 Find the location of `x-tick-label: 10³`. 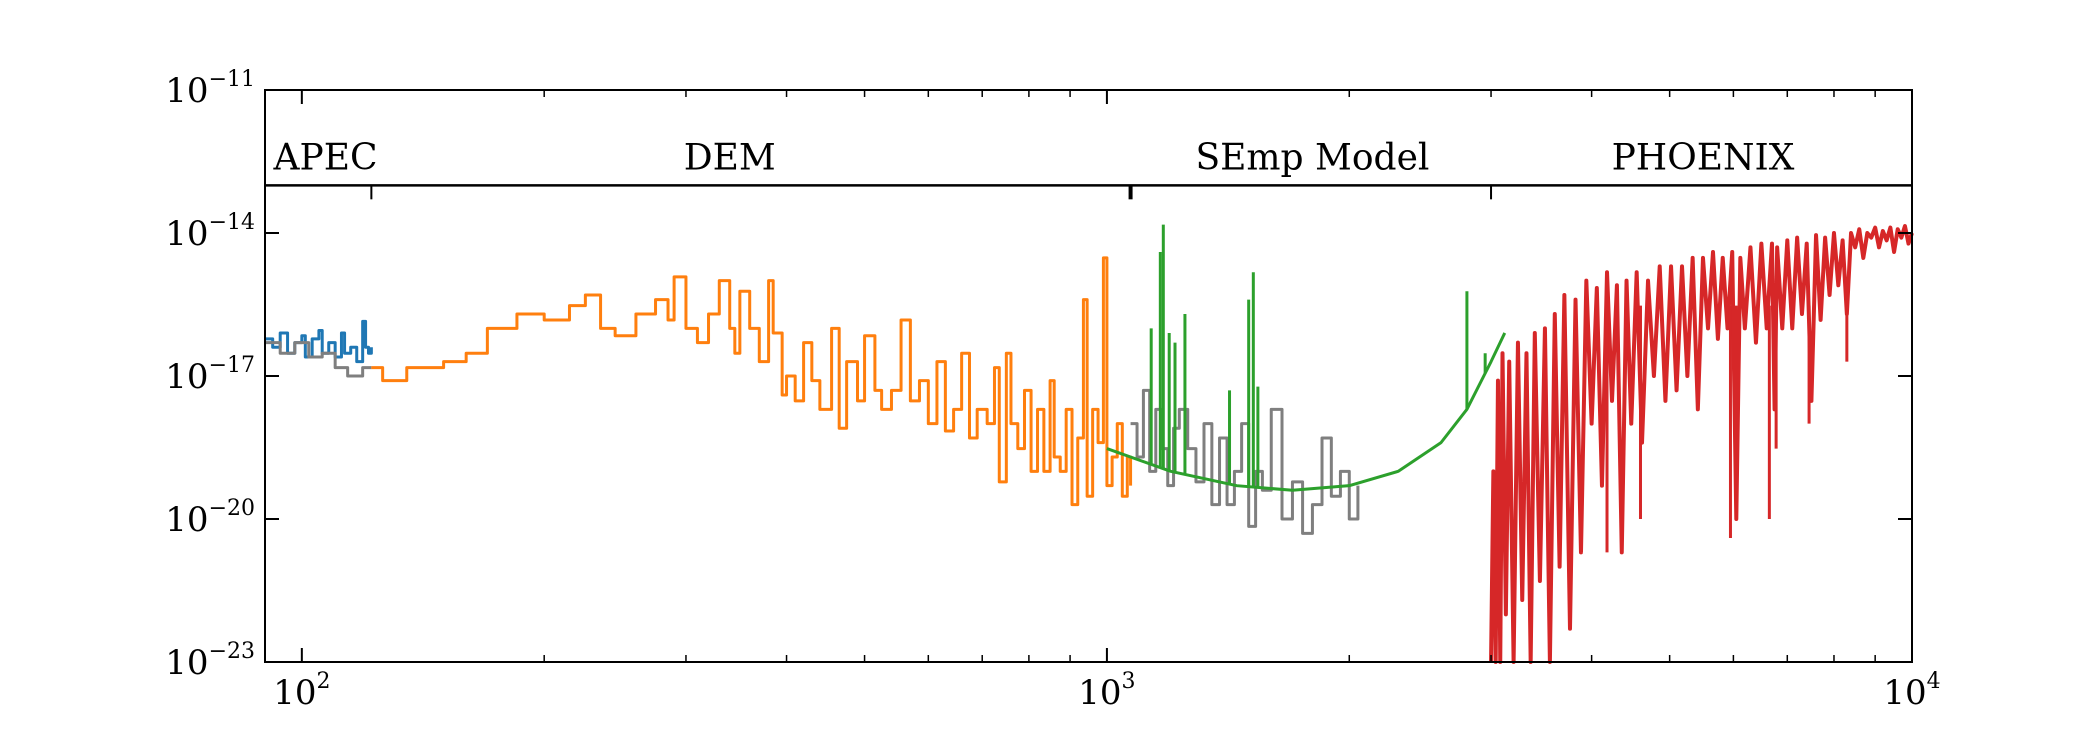

x-tick-label: 10³ is located at coordinates (1106, 691).